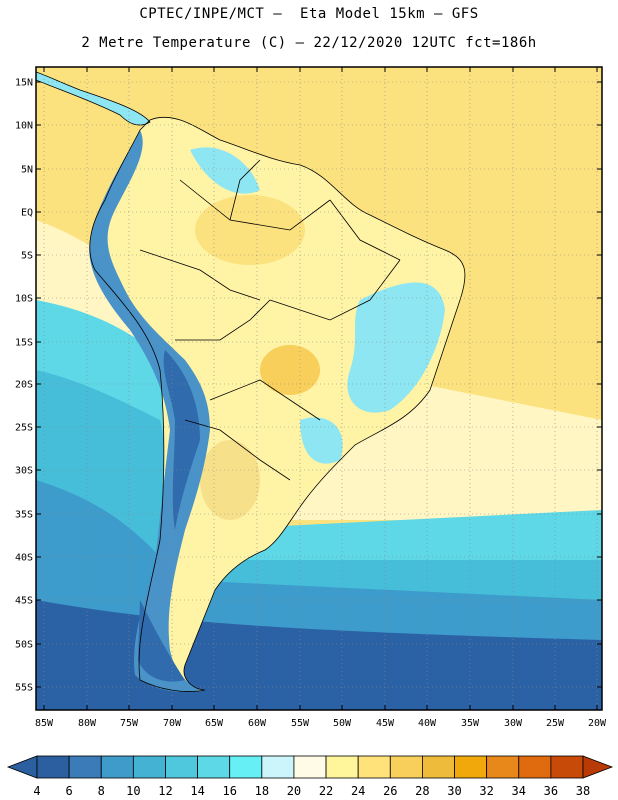 This screenshot has height=800, width=618. What do you see at coordinates (300, 723) in the screenshot?
I see `lon-label: 55W` at bounding box center [300, 723].